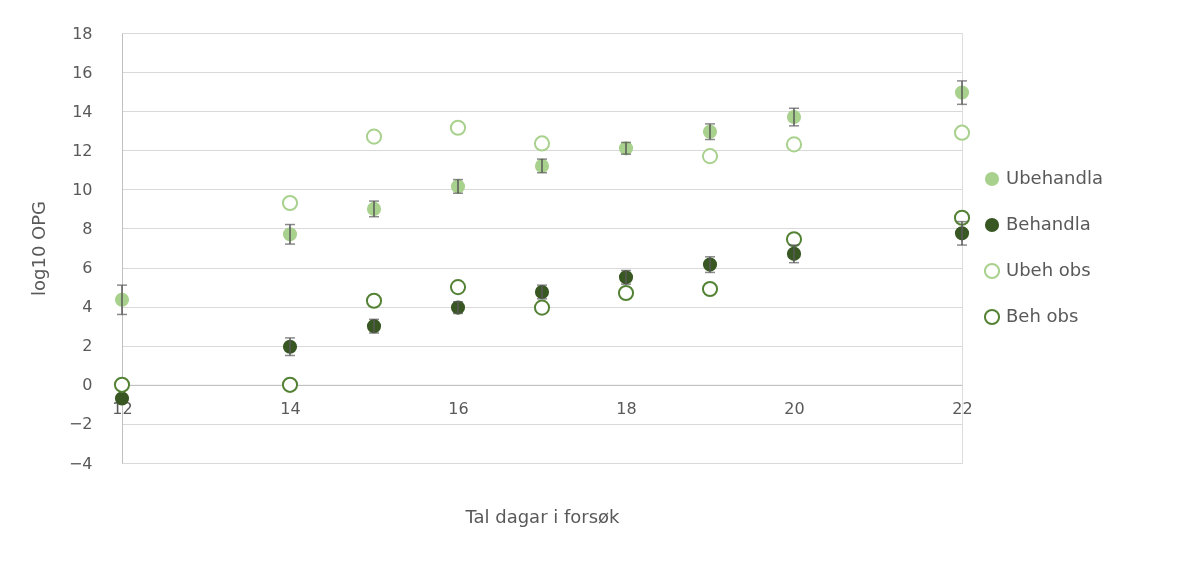  What do you see at coordinates (87, 228) in the screenshot?
I see `y-tick-label: 8` at bounding box center [87, 228].